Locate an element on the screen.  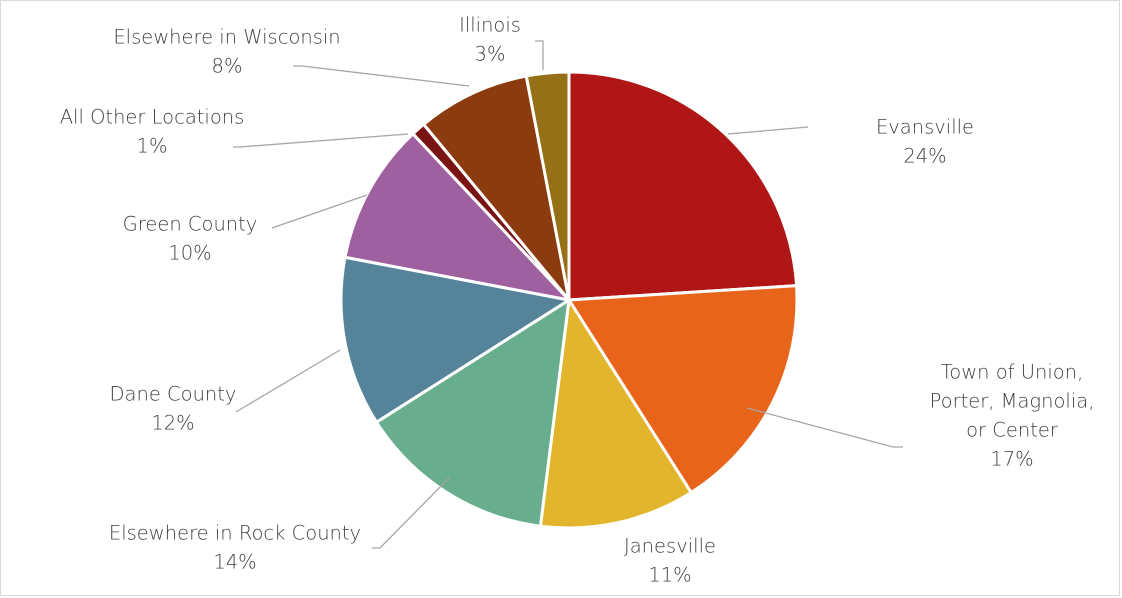
data-label: Elsewhere in Wisconsin 8% is located at coordinates (226, 52).